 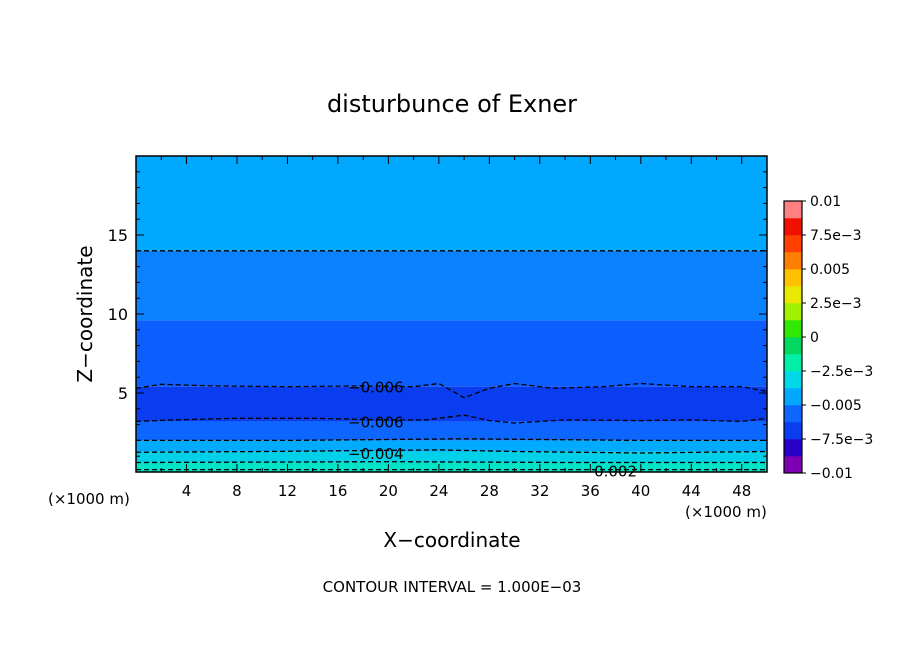 What do you see at coordinates (741, 491) in the screenshot?
I see `x-tick-label-11: 48` at bounding box center [741, 491].